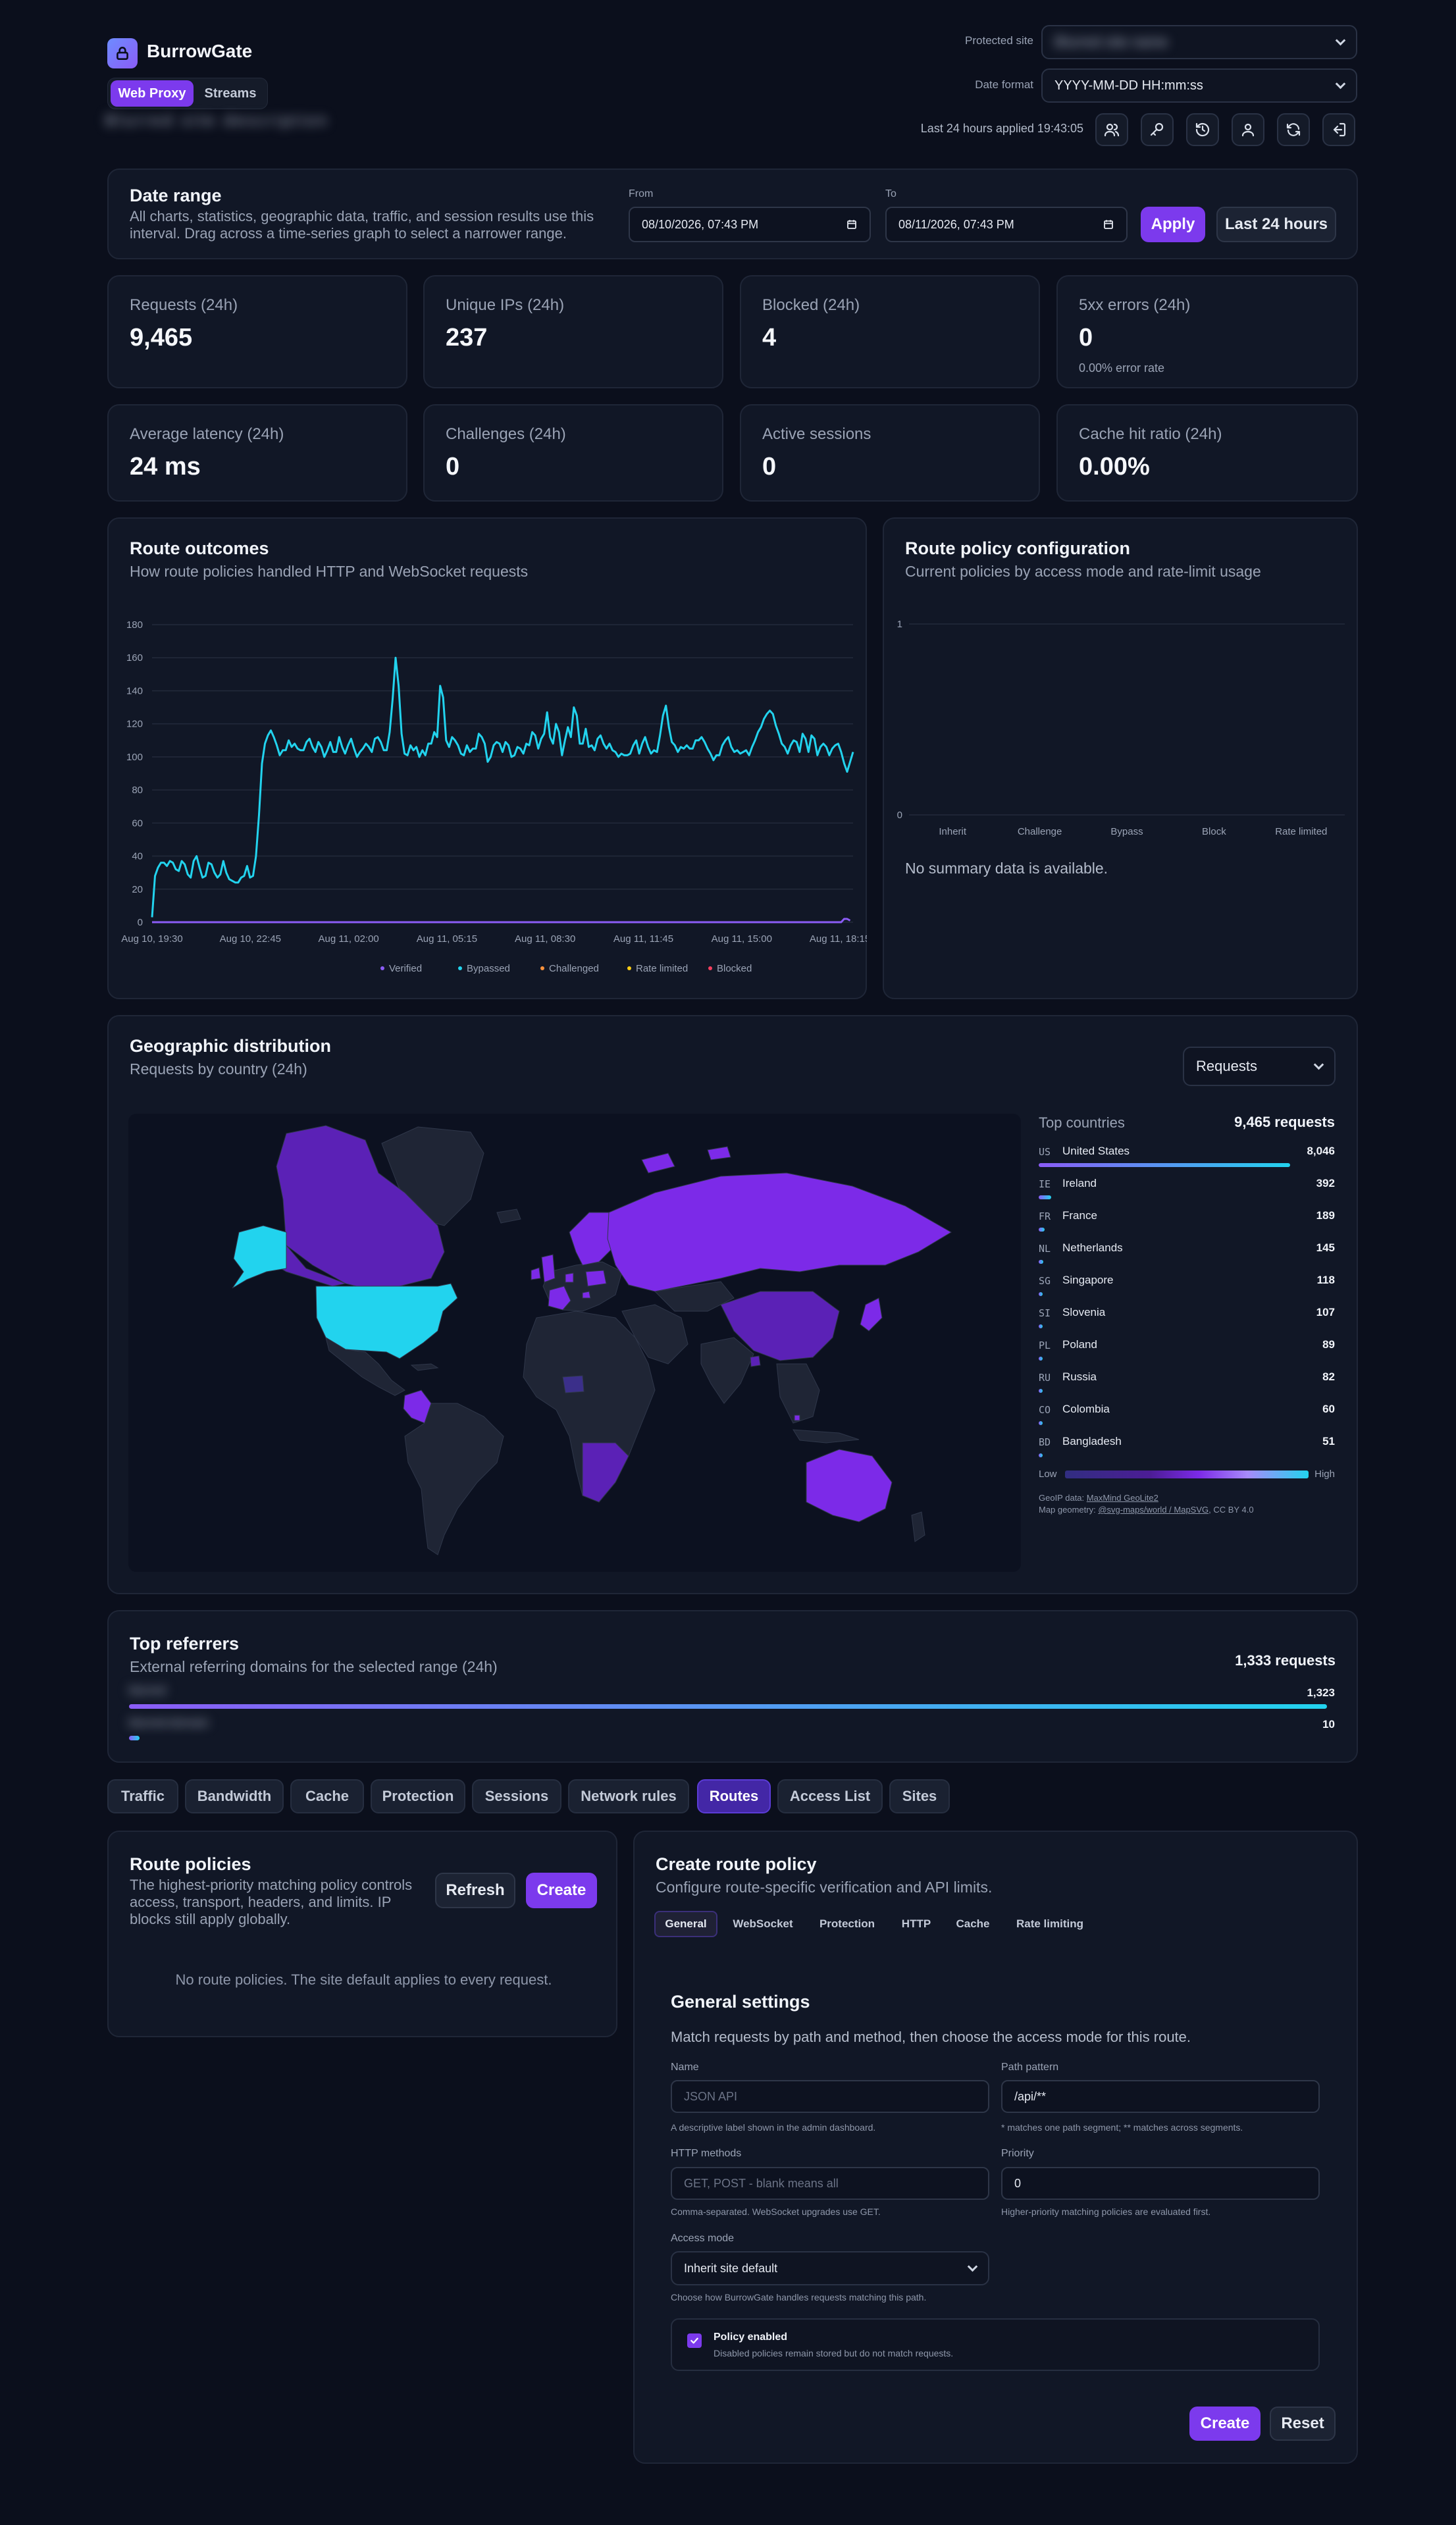 Image resolution: width=1456 pixels, height=2525 pixels. What do you see at coordinates (918, 1526) in the screenshot?
I see `country-new-zealand` at bounding box center [918, 1526].